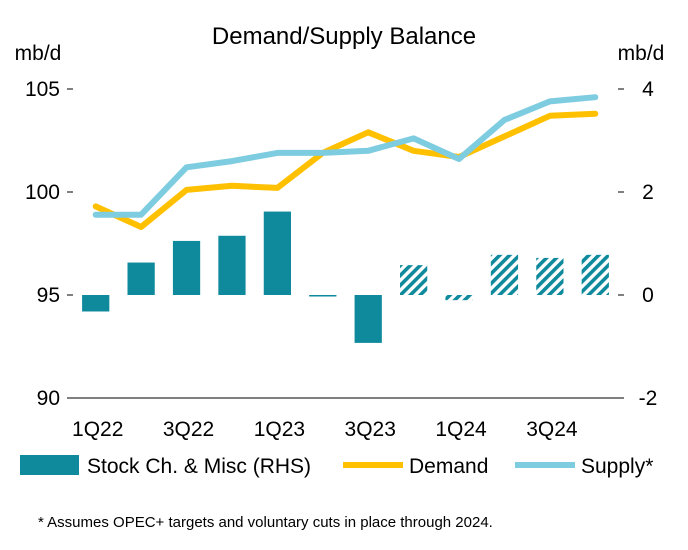 The height and width of the screenshot is (550, 688). I want to click on stock-bar-3q23, so click(368, 319).